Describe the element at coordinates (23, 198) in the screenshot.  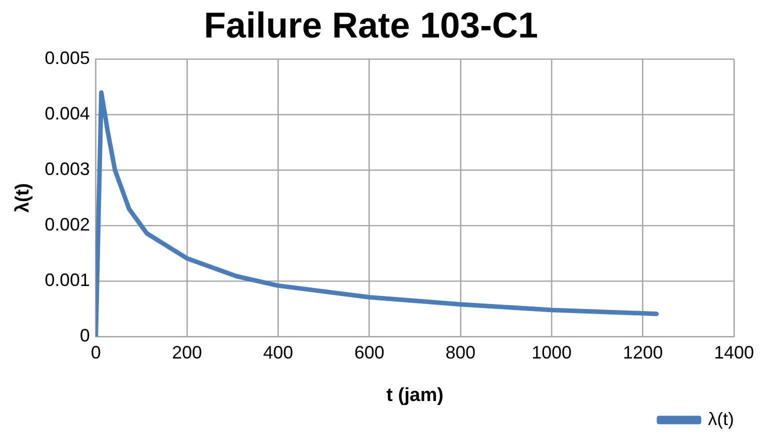
I see `y-axis-title: λ(t)` at that location.